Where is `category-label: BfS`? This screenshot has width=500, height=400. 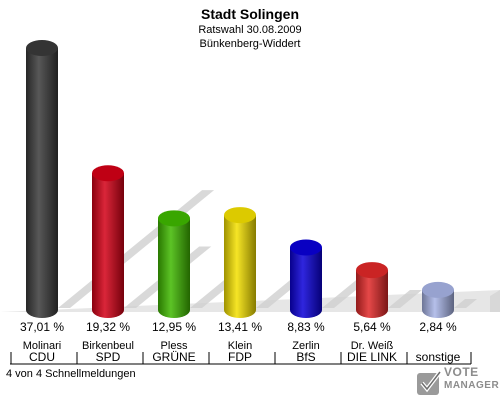
category-label: BfS is located at coordinates (305, 357).